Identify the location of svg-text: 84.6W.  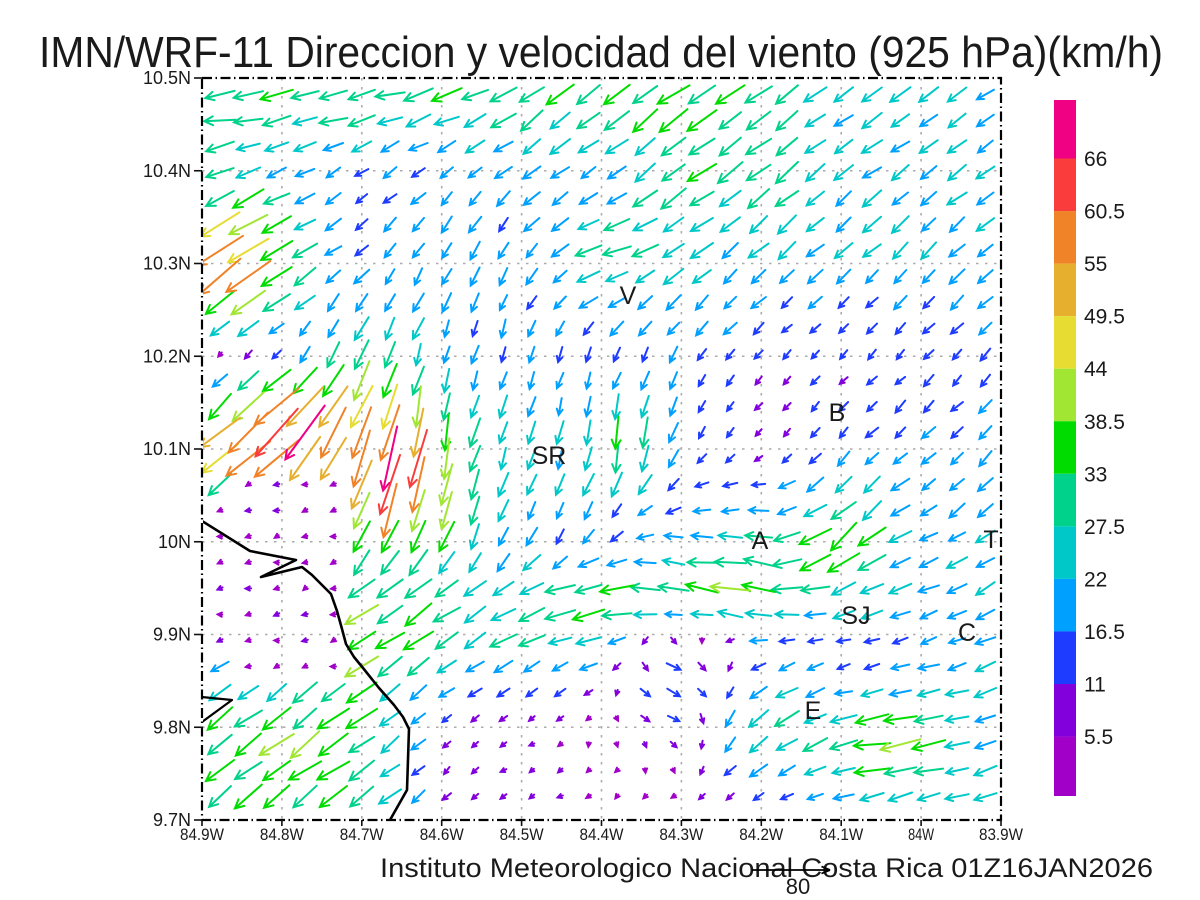
(442, 834).